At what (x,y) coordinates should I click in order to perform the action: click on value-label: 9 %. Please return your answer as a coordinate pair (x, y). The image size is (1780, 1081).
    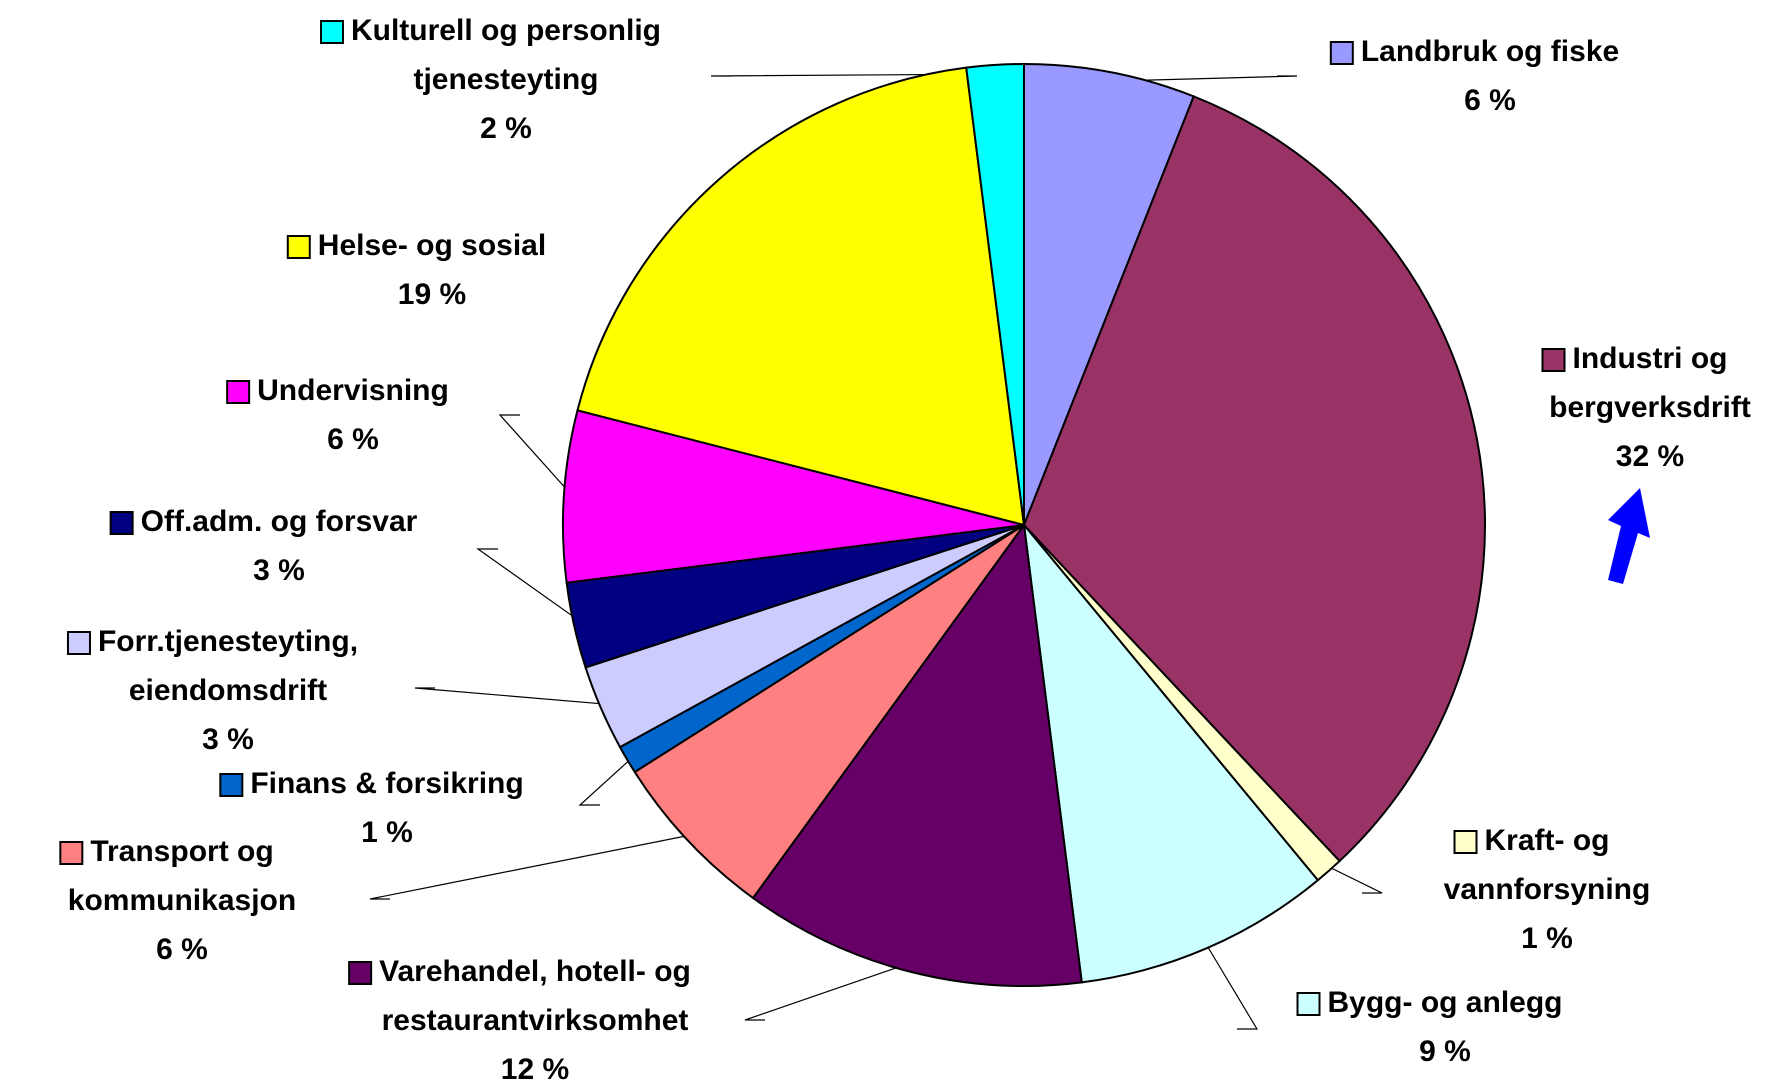
    Looking at the image, I should click on (1445, 1051).